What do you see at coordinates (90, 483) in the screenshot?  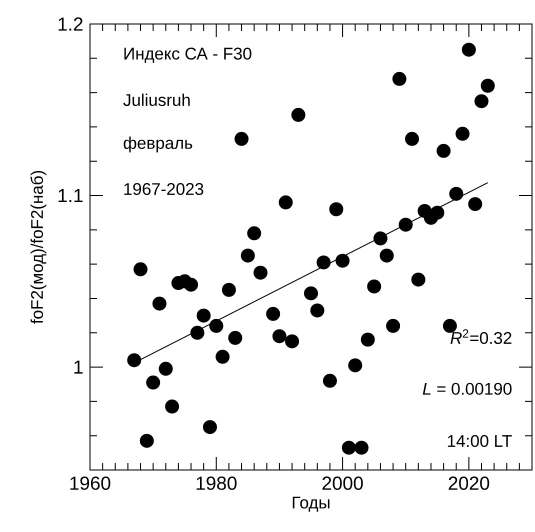 I see `x-tick-label: 1960` at bounding box center [90, 483].